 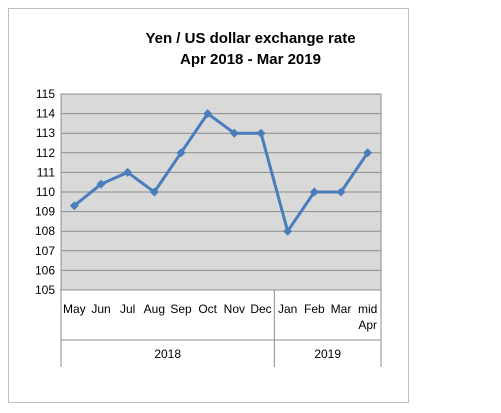 I want to click on y-tick-label: 108, so click(x=45, y=231).